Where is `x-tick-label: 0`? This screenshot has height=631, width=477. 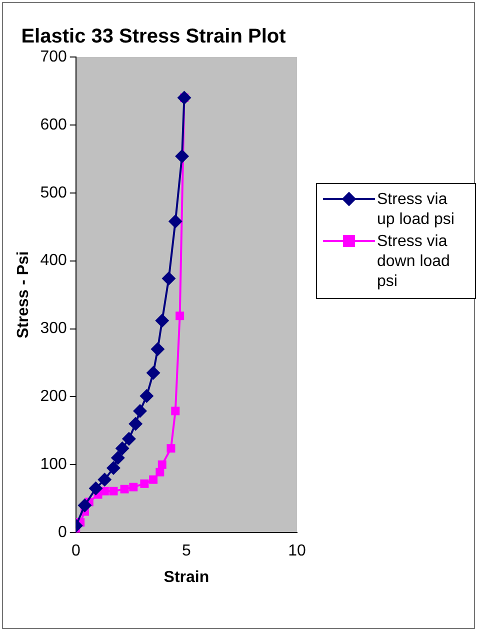
x-tick-label: 0 is located at coordinates (75, 551).